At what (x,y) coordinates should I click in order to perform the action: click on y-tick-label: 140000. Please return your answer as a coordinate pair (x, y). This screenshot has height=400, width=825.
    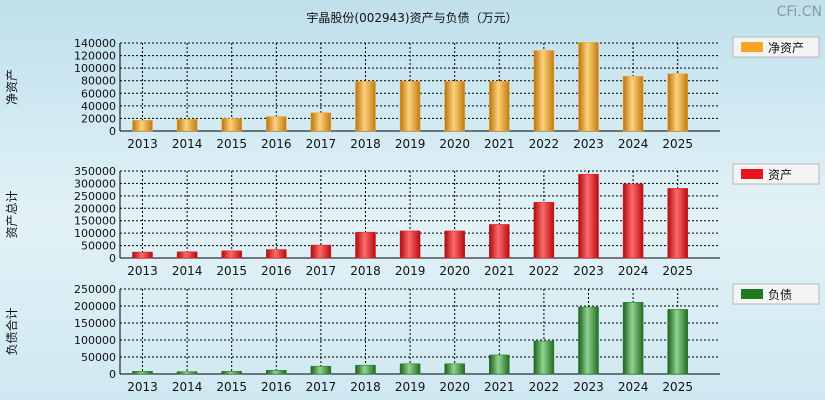
    Looking at the image, I should click on (95, 43).